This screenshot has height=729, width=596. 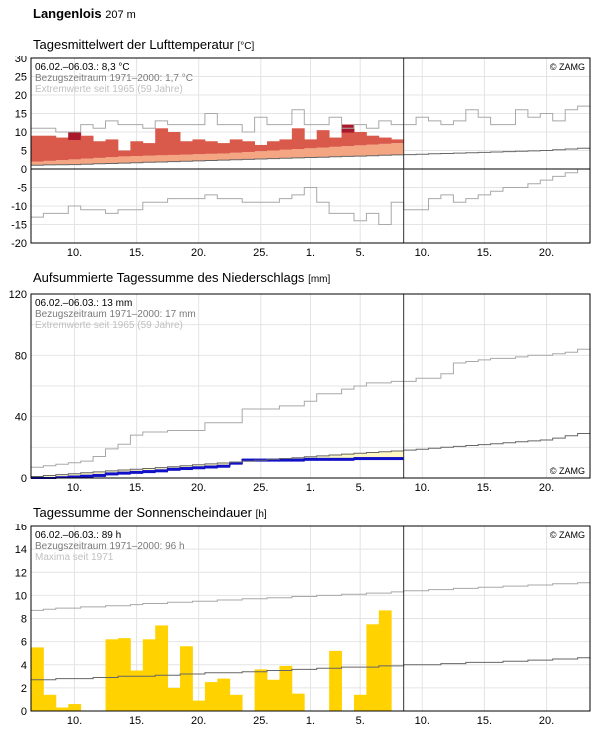 What do you see at coordinates (21, 418) in the screenshot?
I see `y-tick-label: 40` at bounding box center [21, 418].